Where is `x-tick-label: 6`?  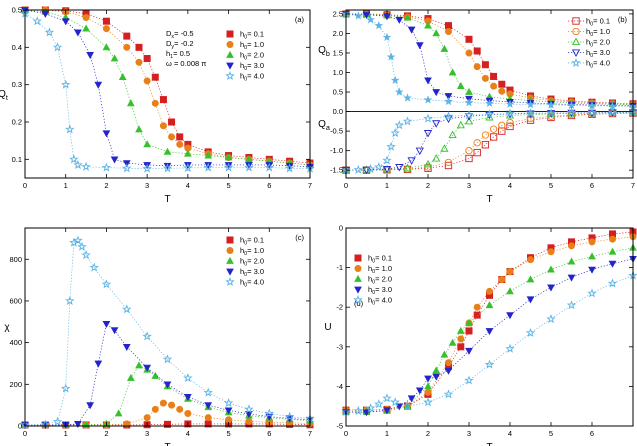
x-tick-label: 6 is located at coordinates (269, 185).